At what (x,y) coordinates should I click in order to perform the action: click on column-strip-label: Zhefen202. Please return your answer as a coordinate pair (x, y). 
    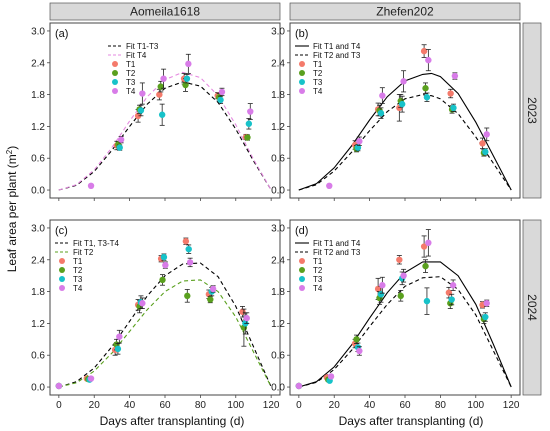
    Looking at the image, I should click on (405, 12).